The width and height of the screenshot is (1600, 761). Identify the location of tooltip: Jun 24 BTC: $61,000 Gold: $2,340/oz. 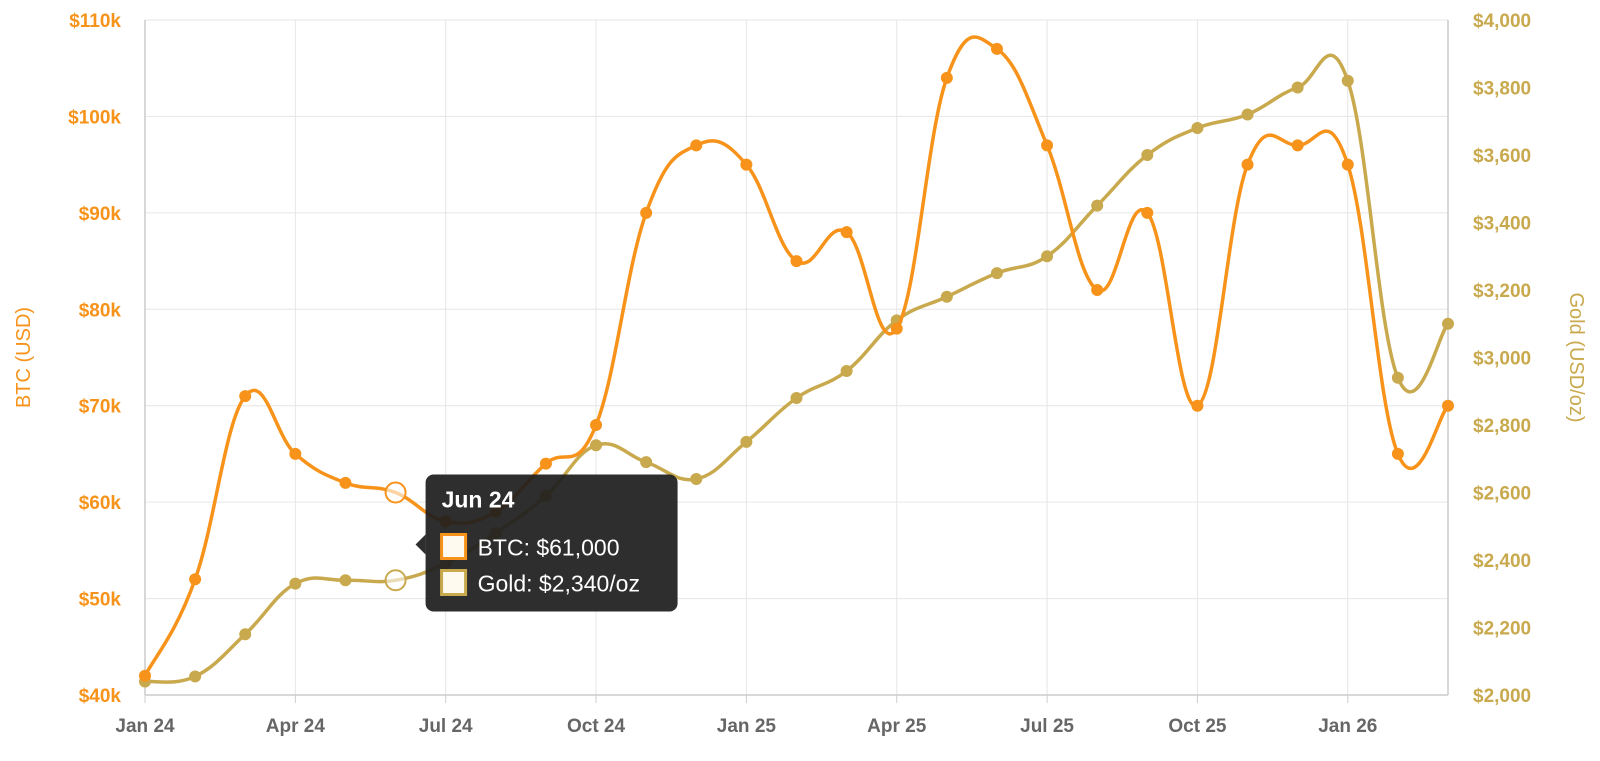
(546, 543).